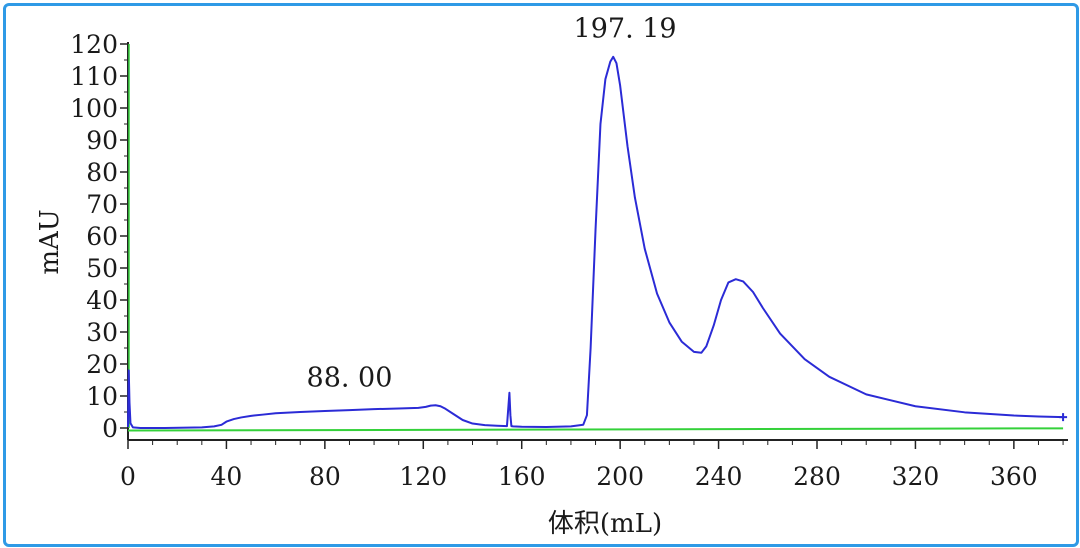  What do you see at coordinates (94, 76) in the screenshot?
I see `y-tick-label: 110` at bounding box center [94, 76].